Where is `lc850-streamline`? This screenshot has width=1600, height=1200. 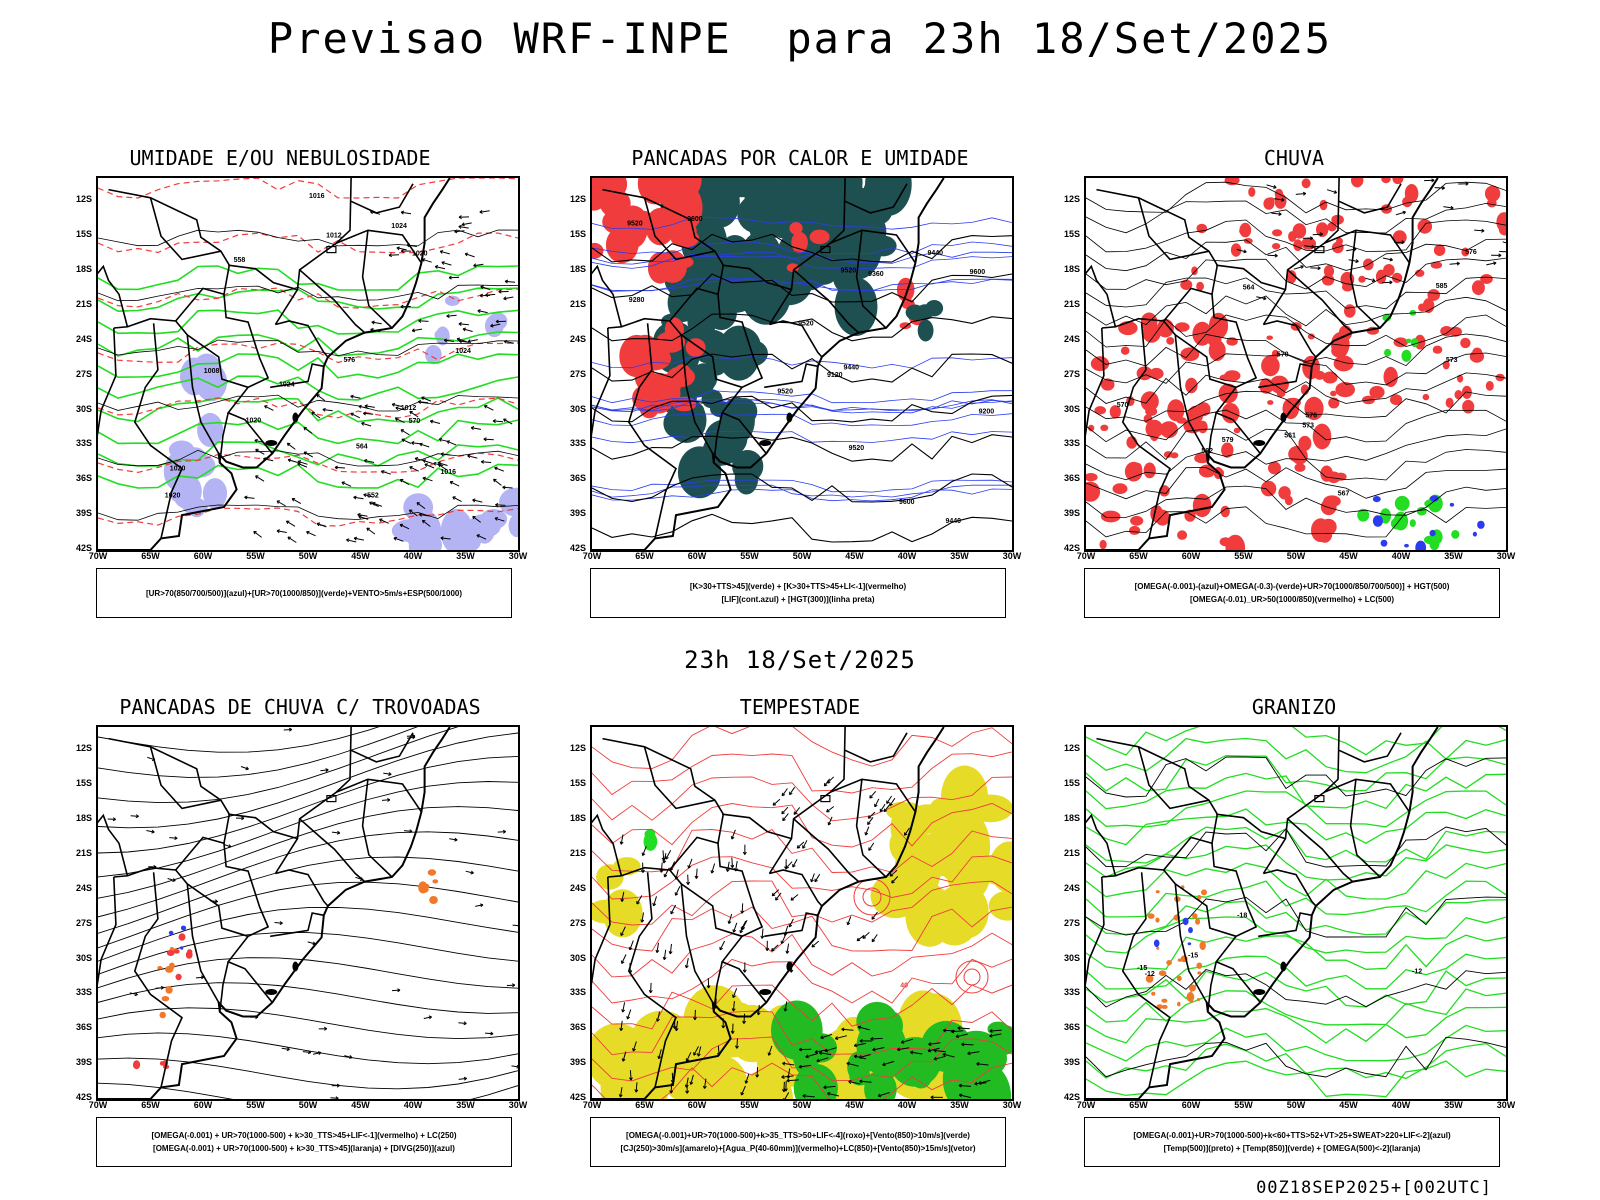 lc850-streamline is located at coordinates (802, 877).